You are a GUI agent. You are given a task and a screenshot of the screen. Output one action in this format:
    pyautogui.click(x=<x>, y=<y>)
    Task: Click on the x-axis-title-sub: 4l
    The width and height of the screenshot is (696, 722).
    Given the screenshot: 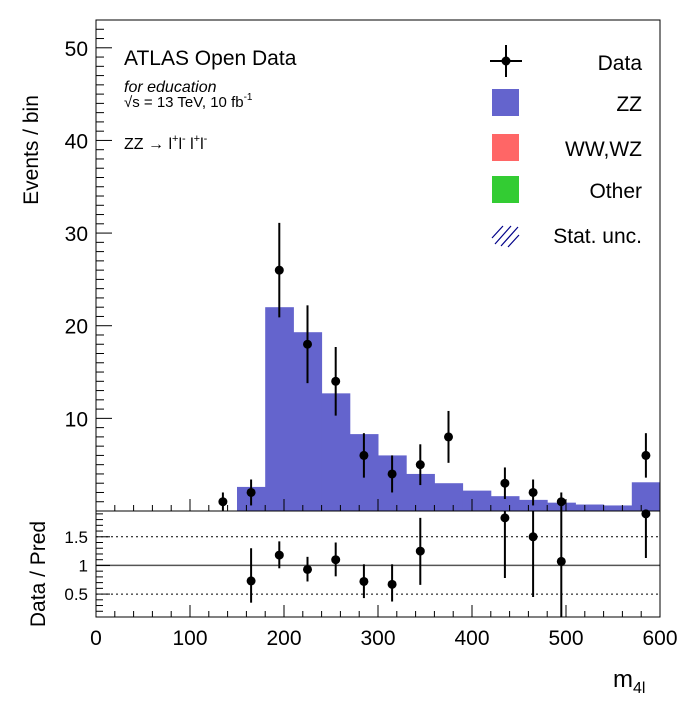 What is the action you would take?
    pyautogui.click(x=639, y=688)
    